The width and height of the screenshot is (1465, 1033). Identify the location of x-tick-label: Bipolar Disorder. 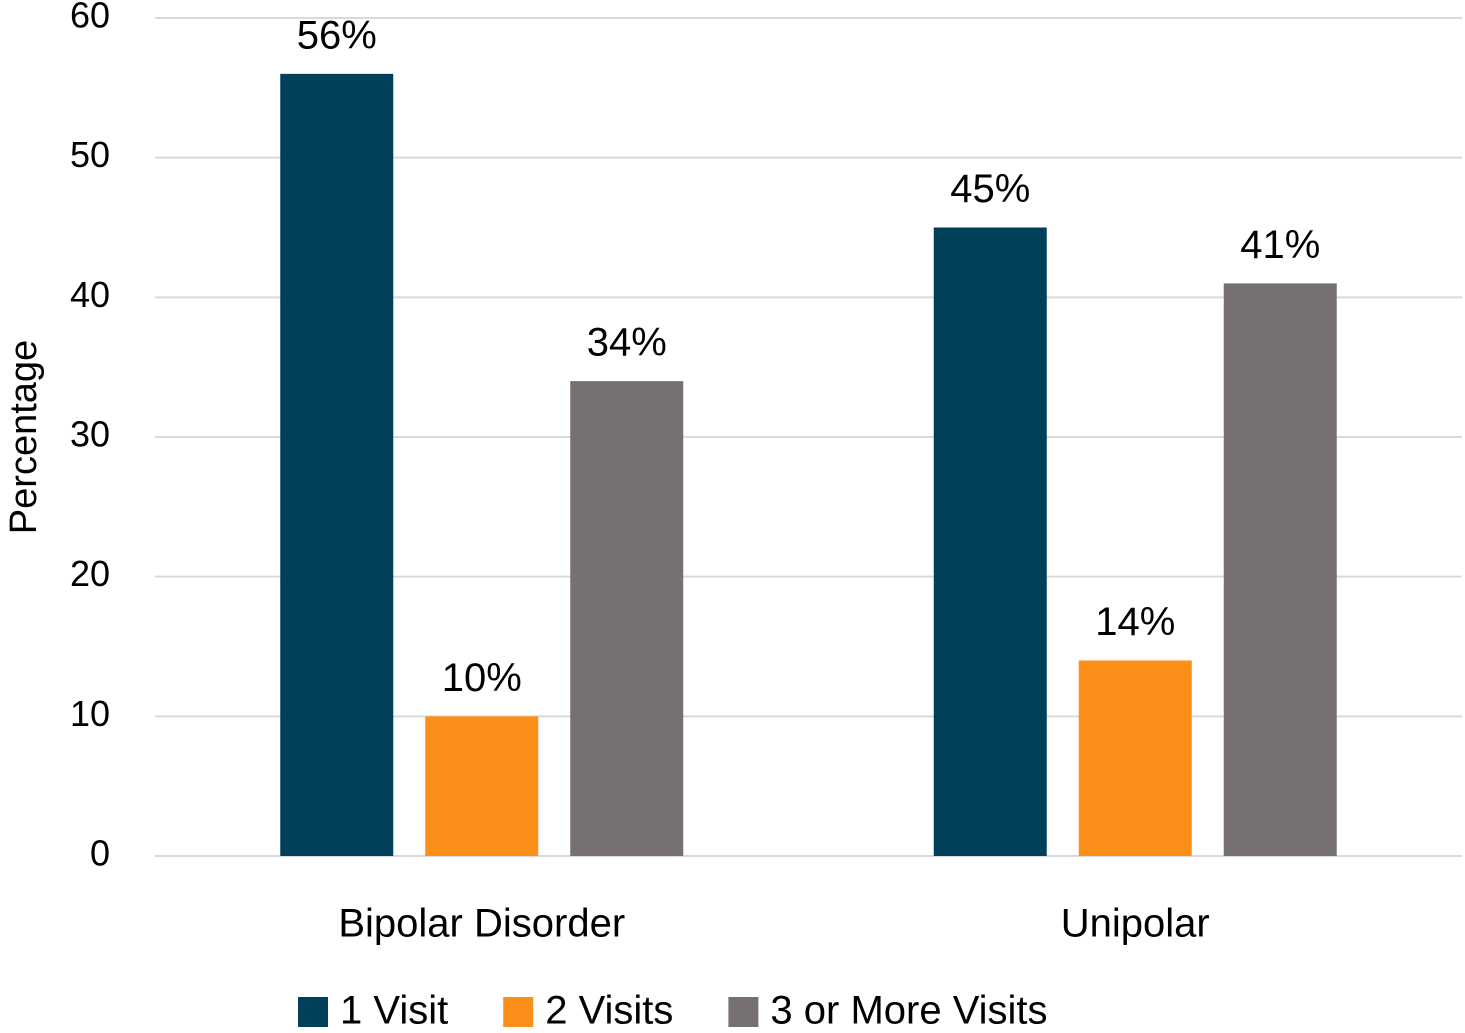
(481, 924).